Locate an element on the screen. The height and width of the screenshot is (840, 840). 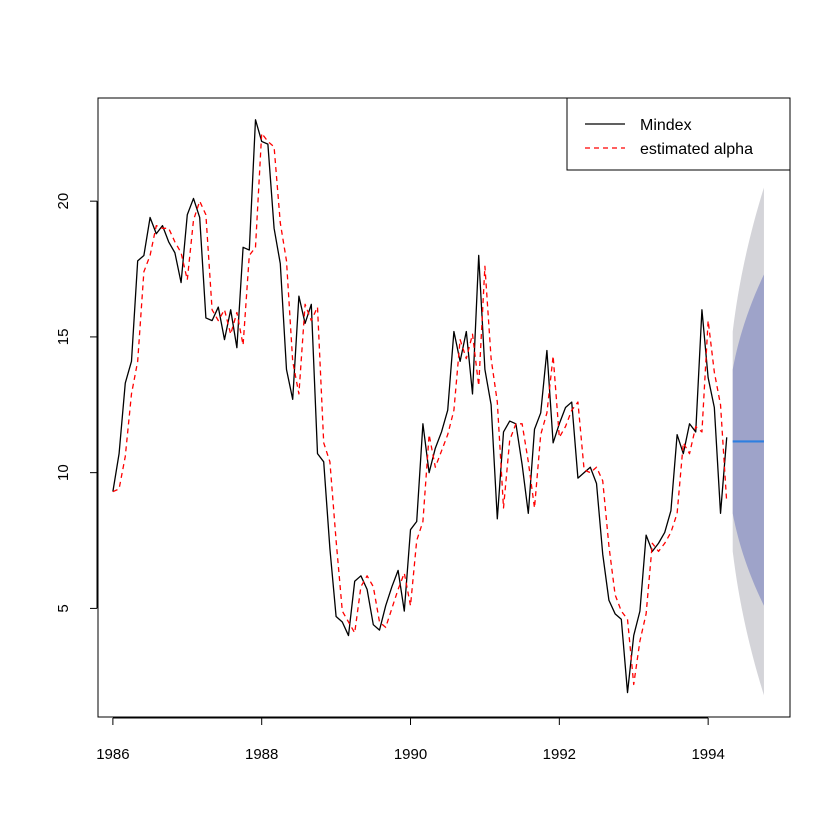
legend: Mindex estimated alpha is located at coordinates (678, 134).